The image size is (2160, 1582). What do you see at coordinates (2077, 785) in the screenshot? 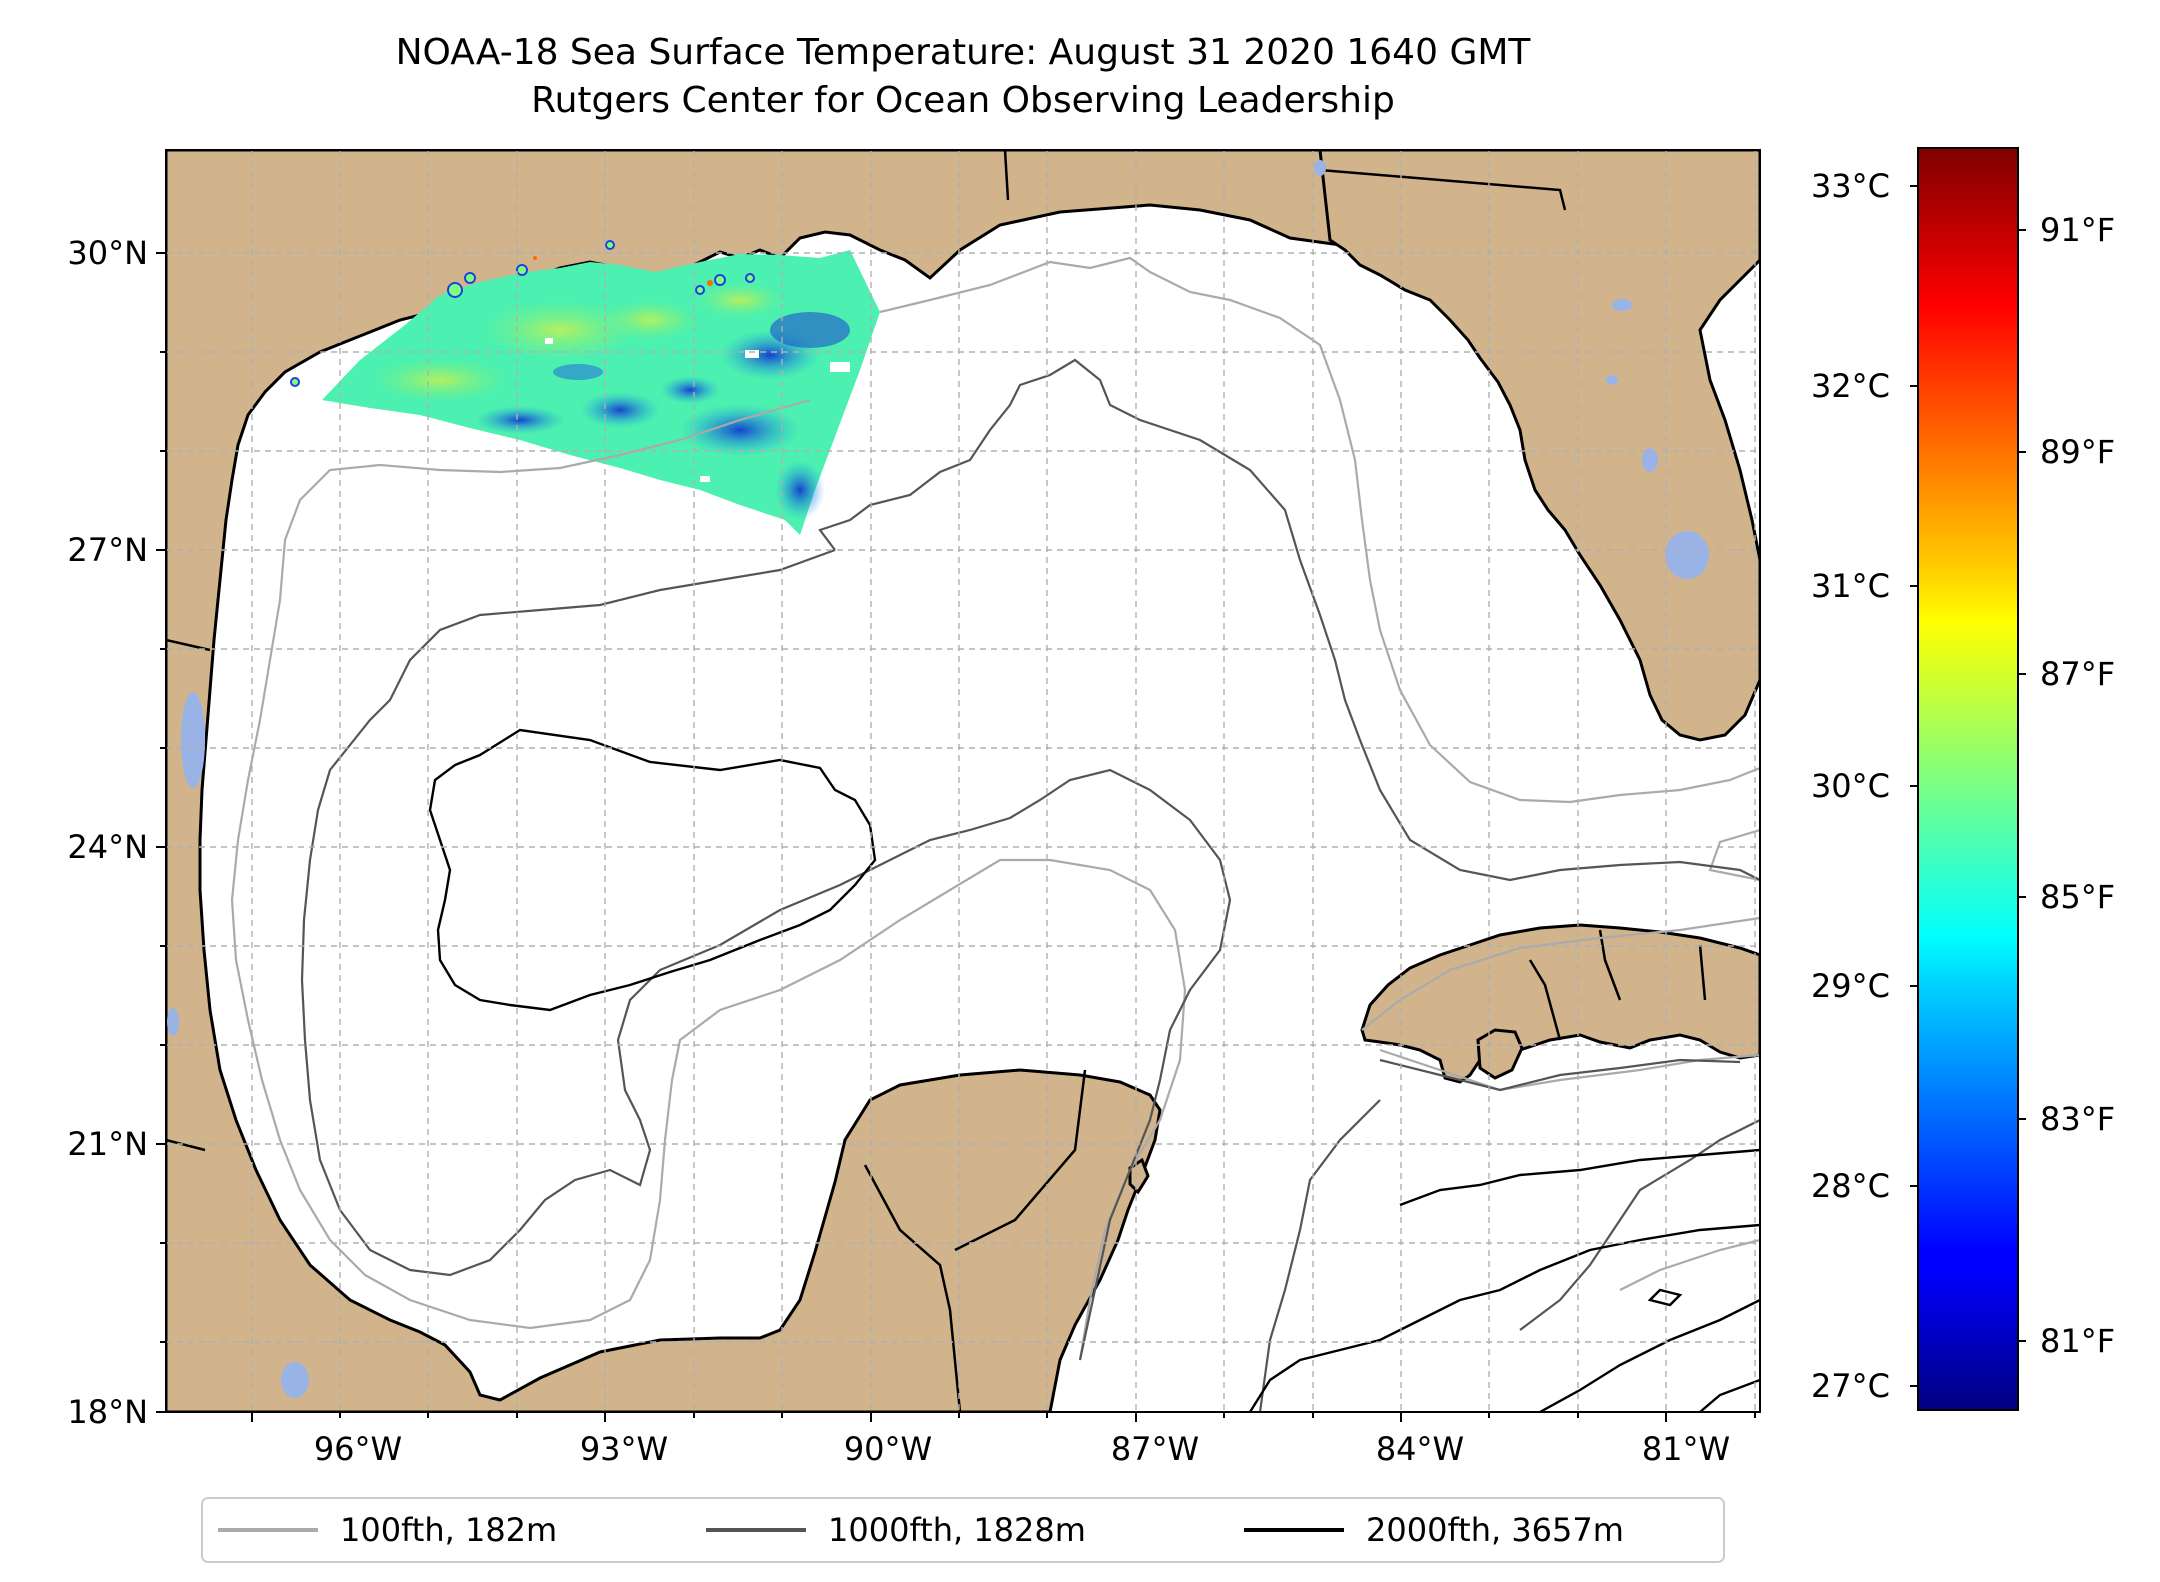
I see `colorbar-fahrenheit-labels: 91°F 89°F 87°F 85°F 83°F 81°F` at bounding box center [2077, 785].